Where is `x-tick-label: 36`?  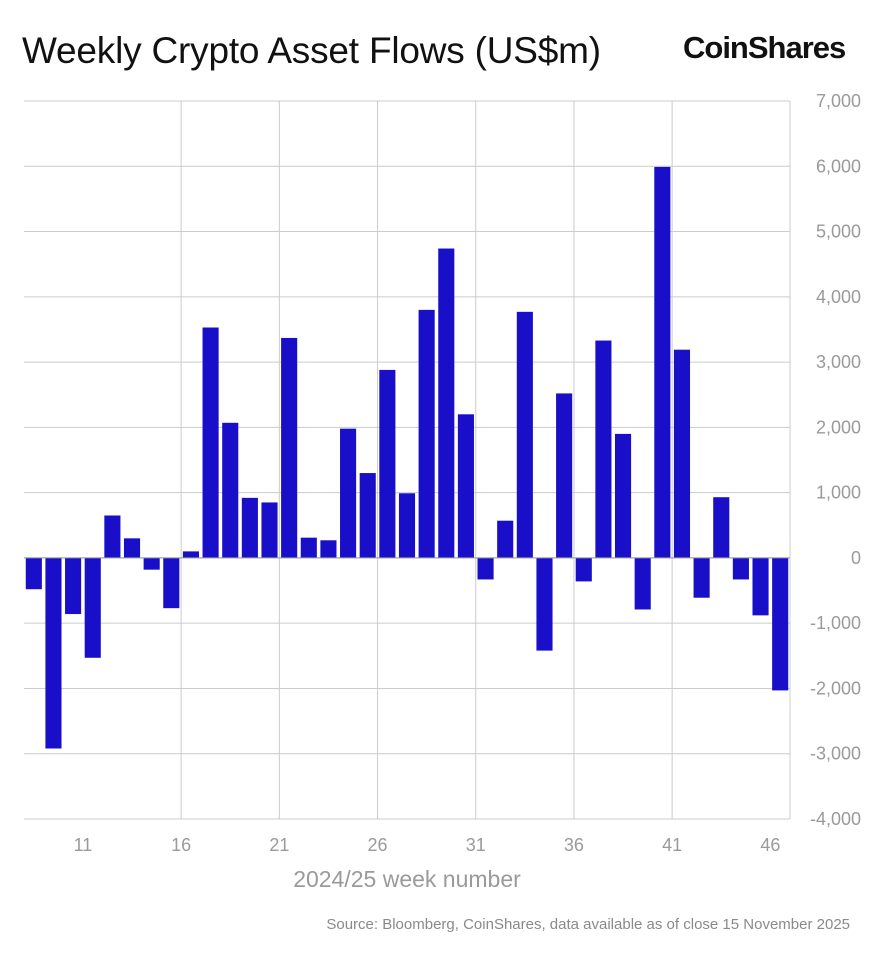 x-tick-label: 36 is located at coordinates (574, 845).